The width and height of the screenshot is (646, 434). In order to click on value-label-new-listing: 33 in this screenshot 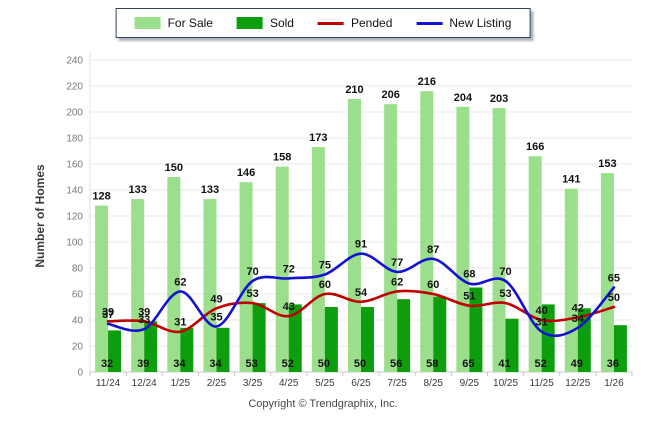, I will do `click(144, 320)`.